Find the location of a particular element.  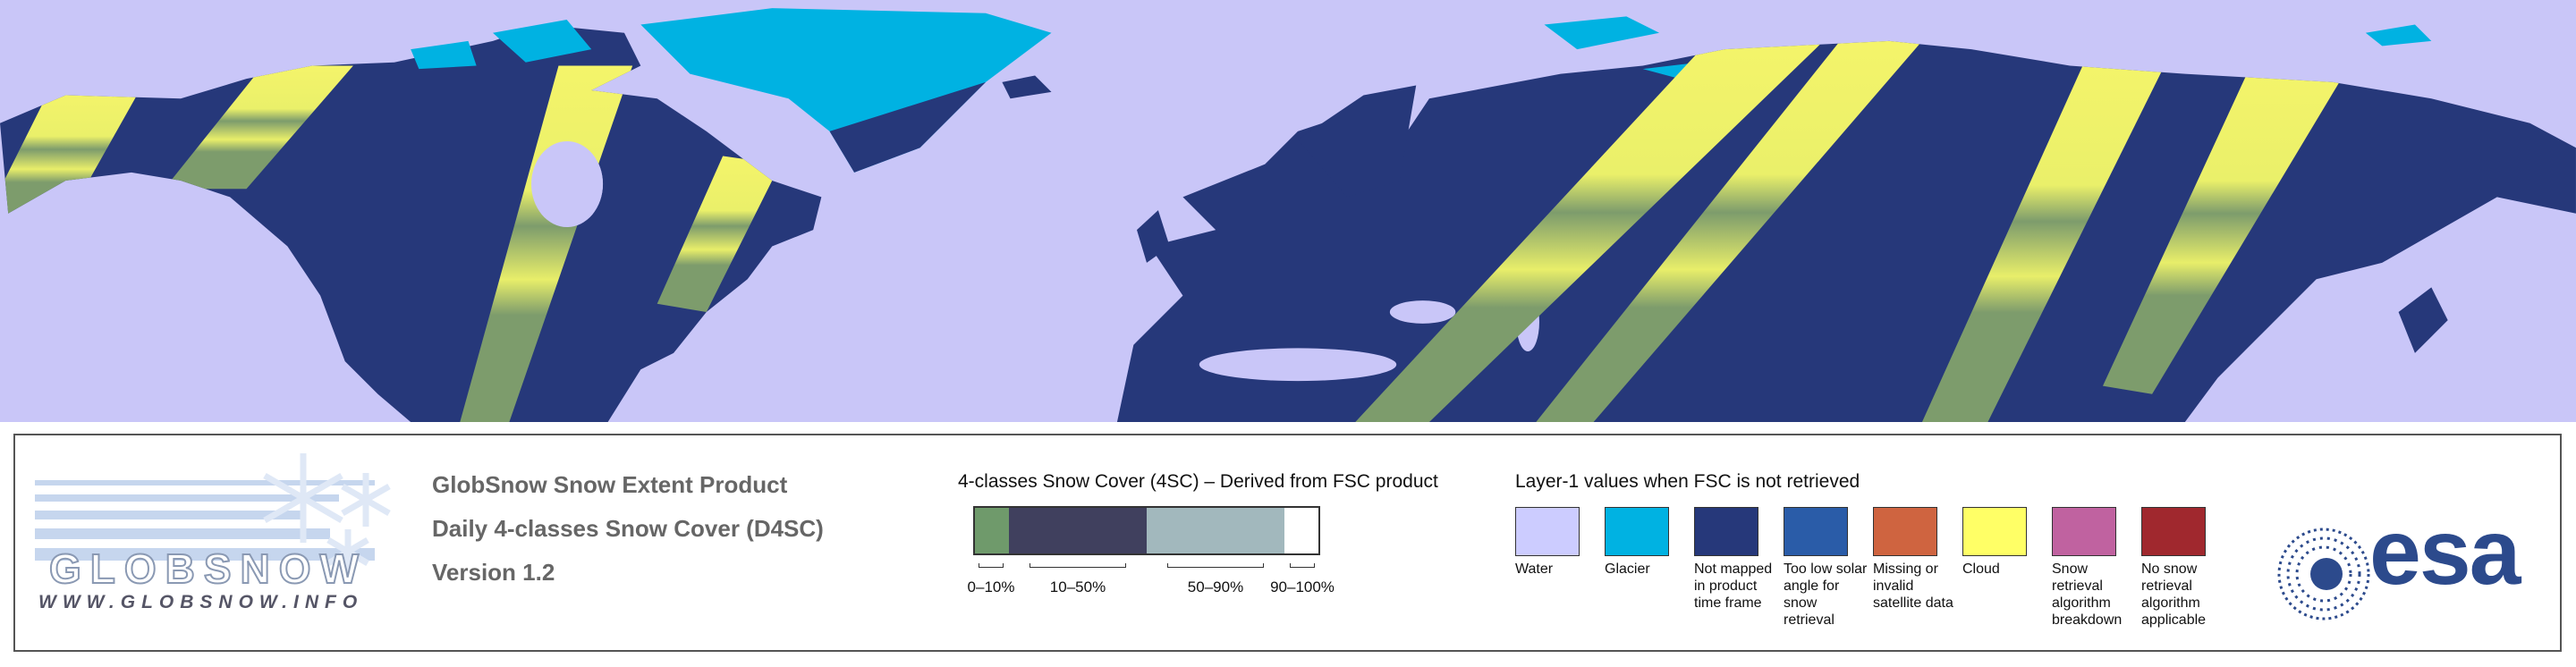

product-title-line: Version 1.2 is located at coordinates (493, 573).